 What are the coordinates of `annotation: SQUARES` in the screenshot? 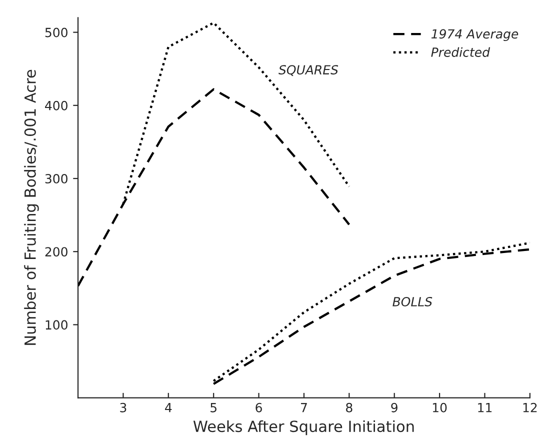 It's located at (308, 70).